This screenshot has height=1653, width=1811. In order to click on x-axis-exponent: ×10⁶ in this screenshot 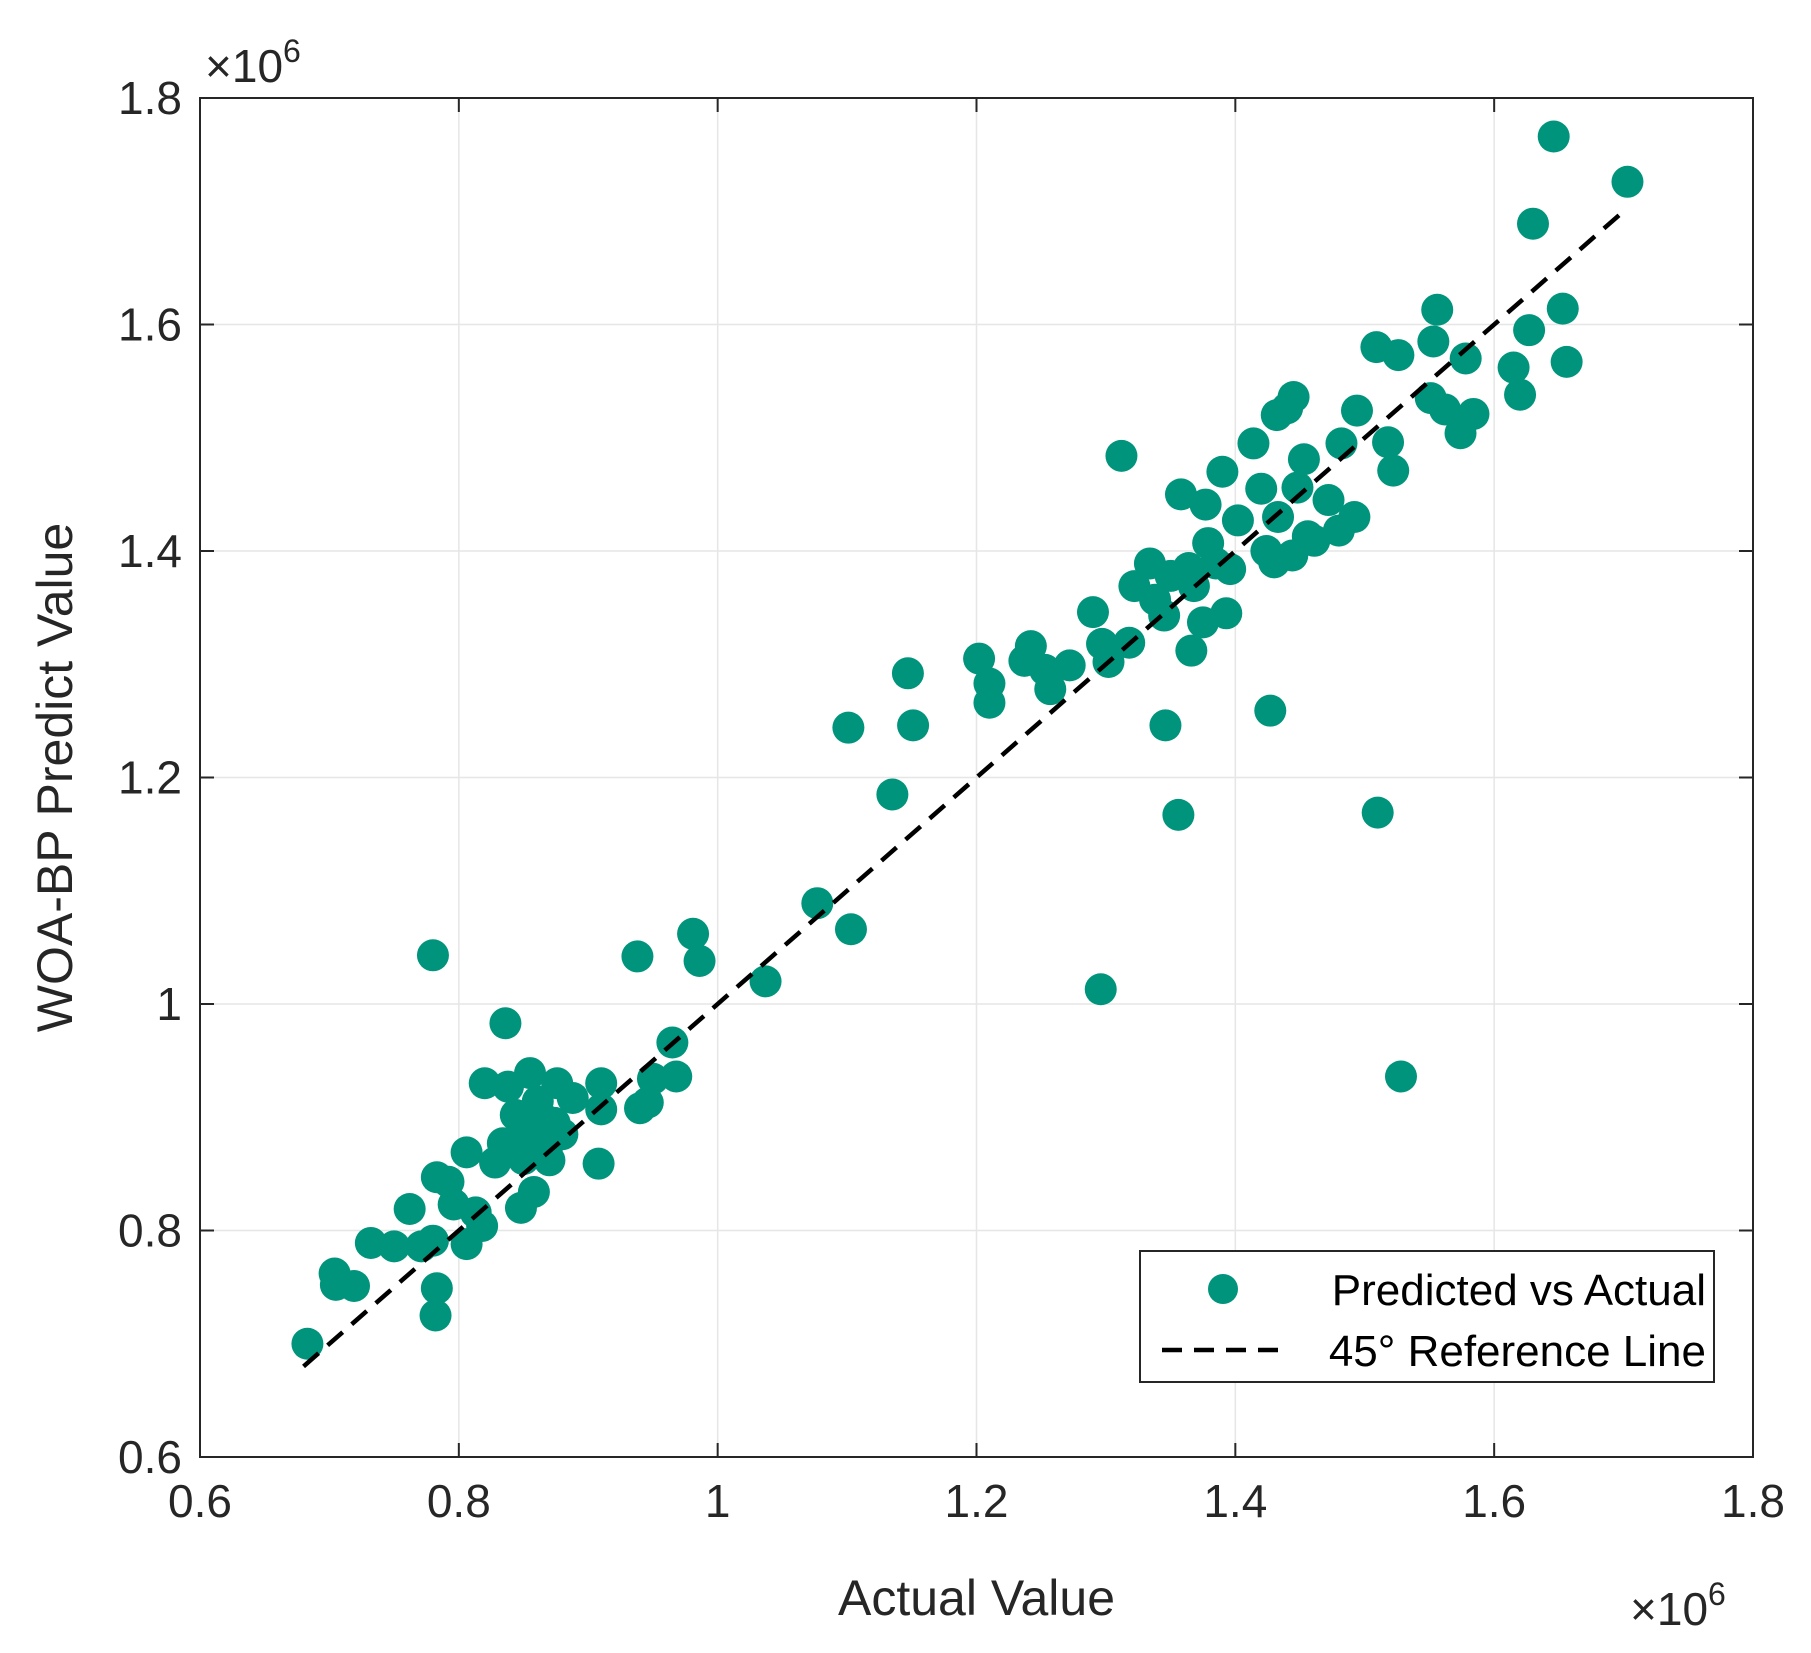, I will do `click(1678, 1605)`.